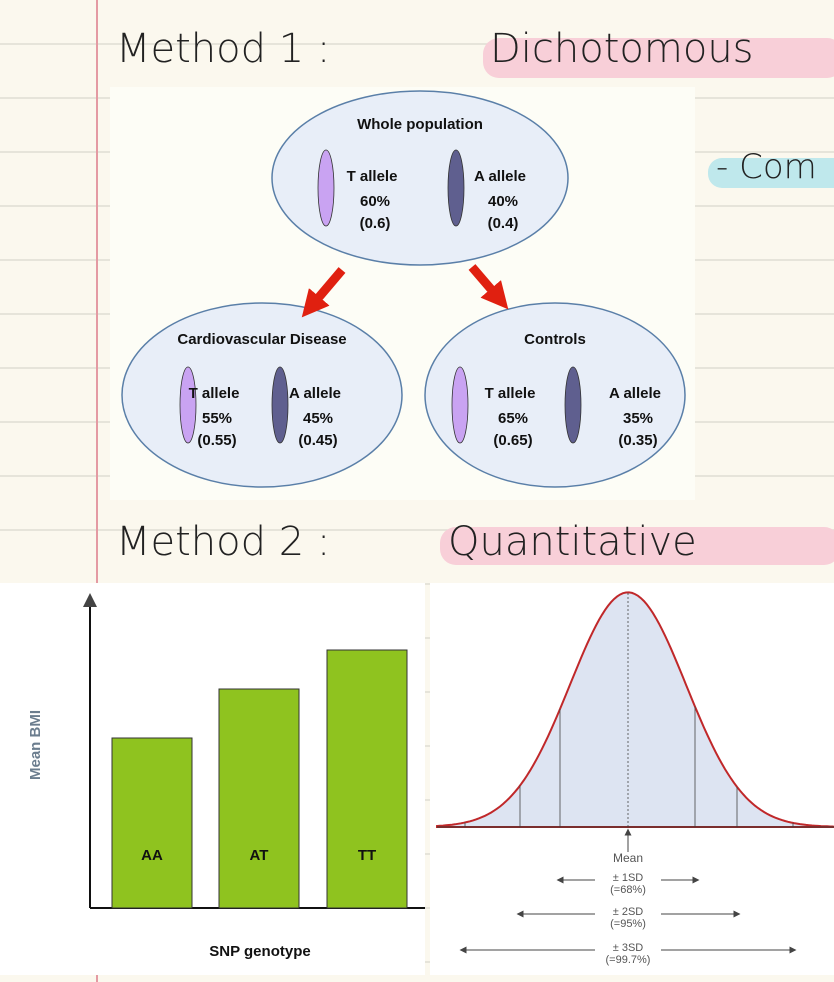  Describe the element at coordinates (628, 948) in the screenshot. I see `range-label: ± 3SD` at that location.